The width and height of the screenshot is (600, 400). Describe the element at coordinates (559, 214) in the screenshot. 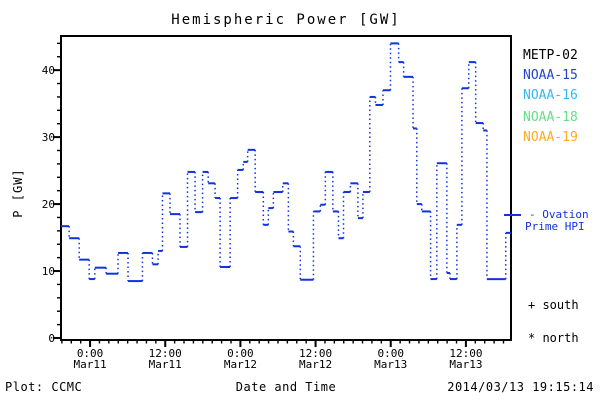

I see `legend-ovation-line1: - Ovation` at that location.